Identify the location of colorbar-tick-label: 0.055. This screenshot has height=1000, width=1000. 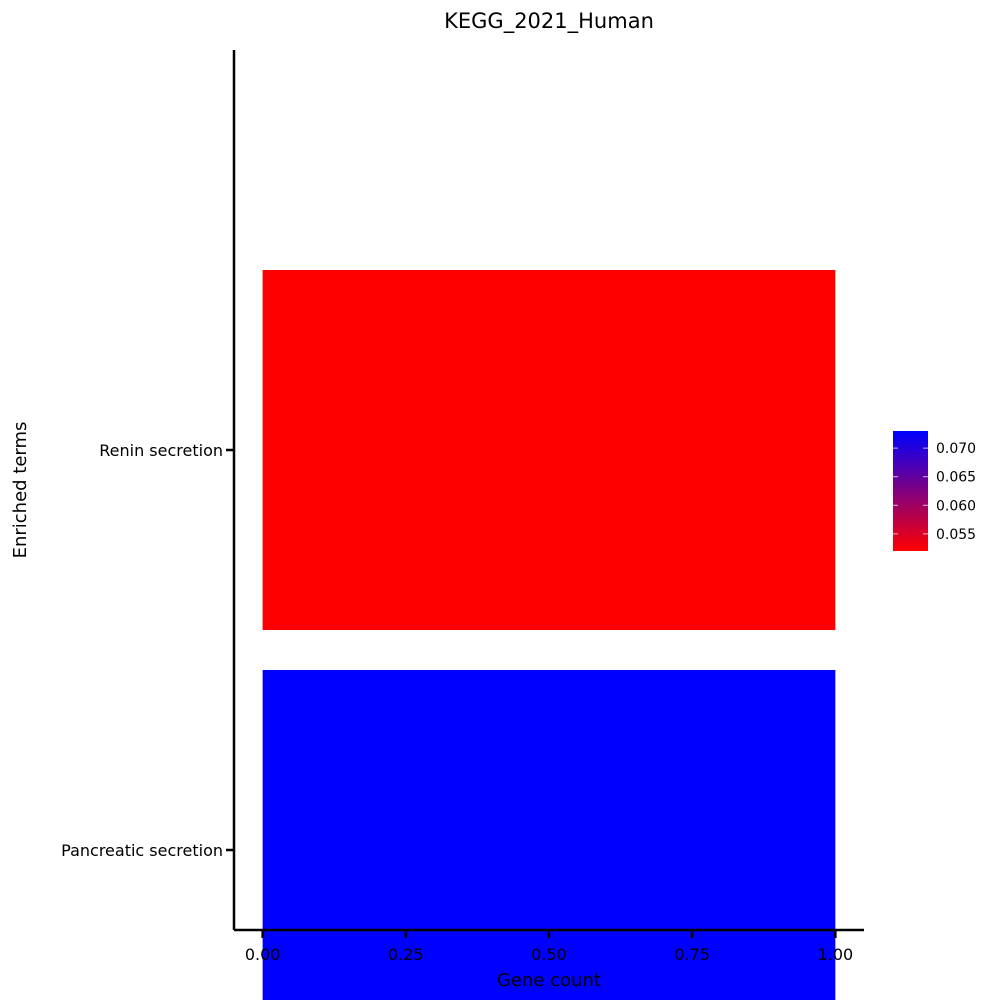
(956, 535).